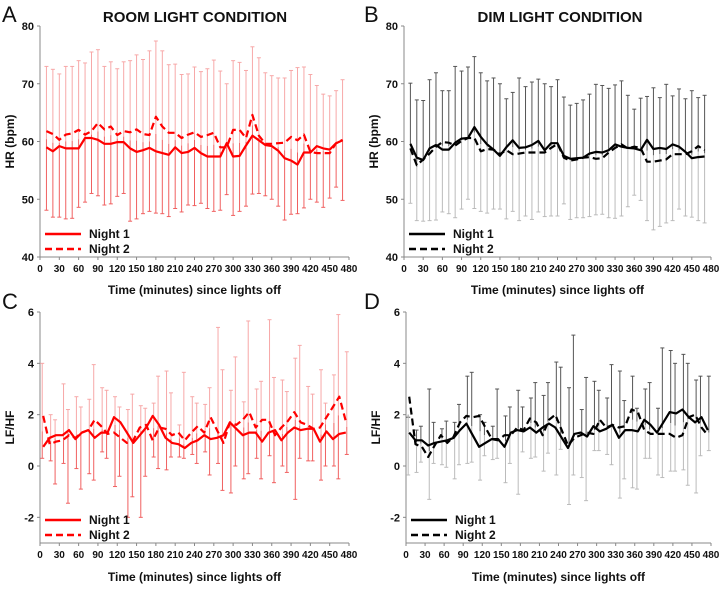  What do you see at coordinates (9, 14) in the screenshot?
I see `panel-letter: A` at bounding box center [9, 14].